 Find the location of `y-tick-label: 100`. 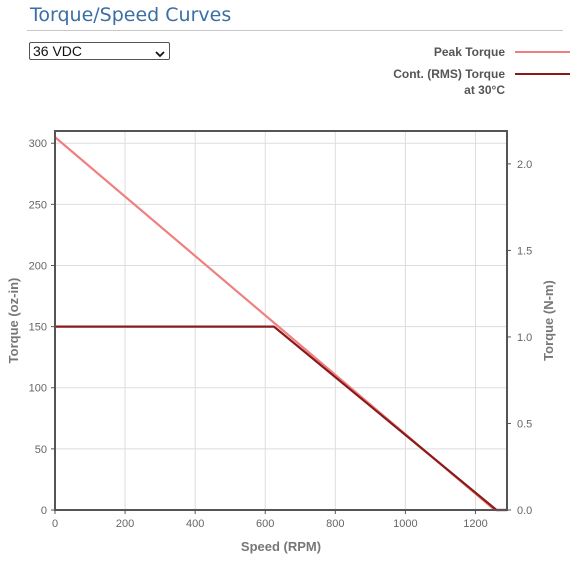

y-tick-label: 100 is located at coordinates (38, 389).